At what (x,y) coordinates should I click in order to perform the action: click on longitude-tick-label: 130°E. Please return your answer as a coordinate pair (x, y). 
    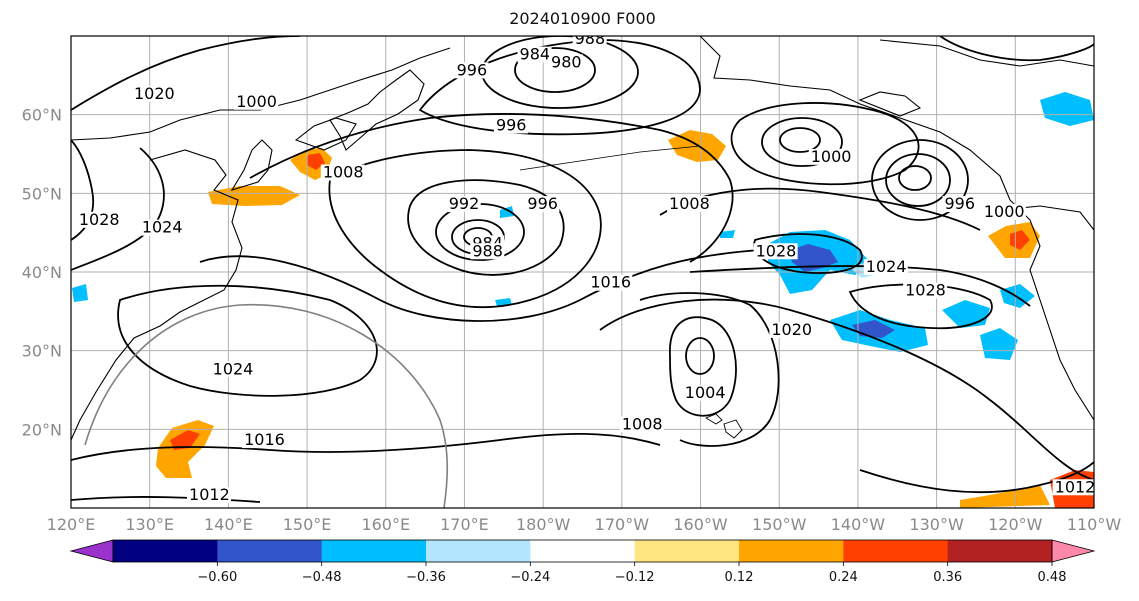
    Looking at the image, I should click on (149, 524).